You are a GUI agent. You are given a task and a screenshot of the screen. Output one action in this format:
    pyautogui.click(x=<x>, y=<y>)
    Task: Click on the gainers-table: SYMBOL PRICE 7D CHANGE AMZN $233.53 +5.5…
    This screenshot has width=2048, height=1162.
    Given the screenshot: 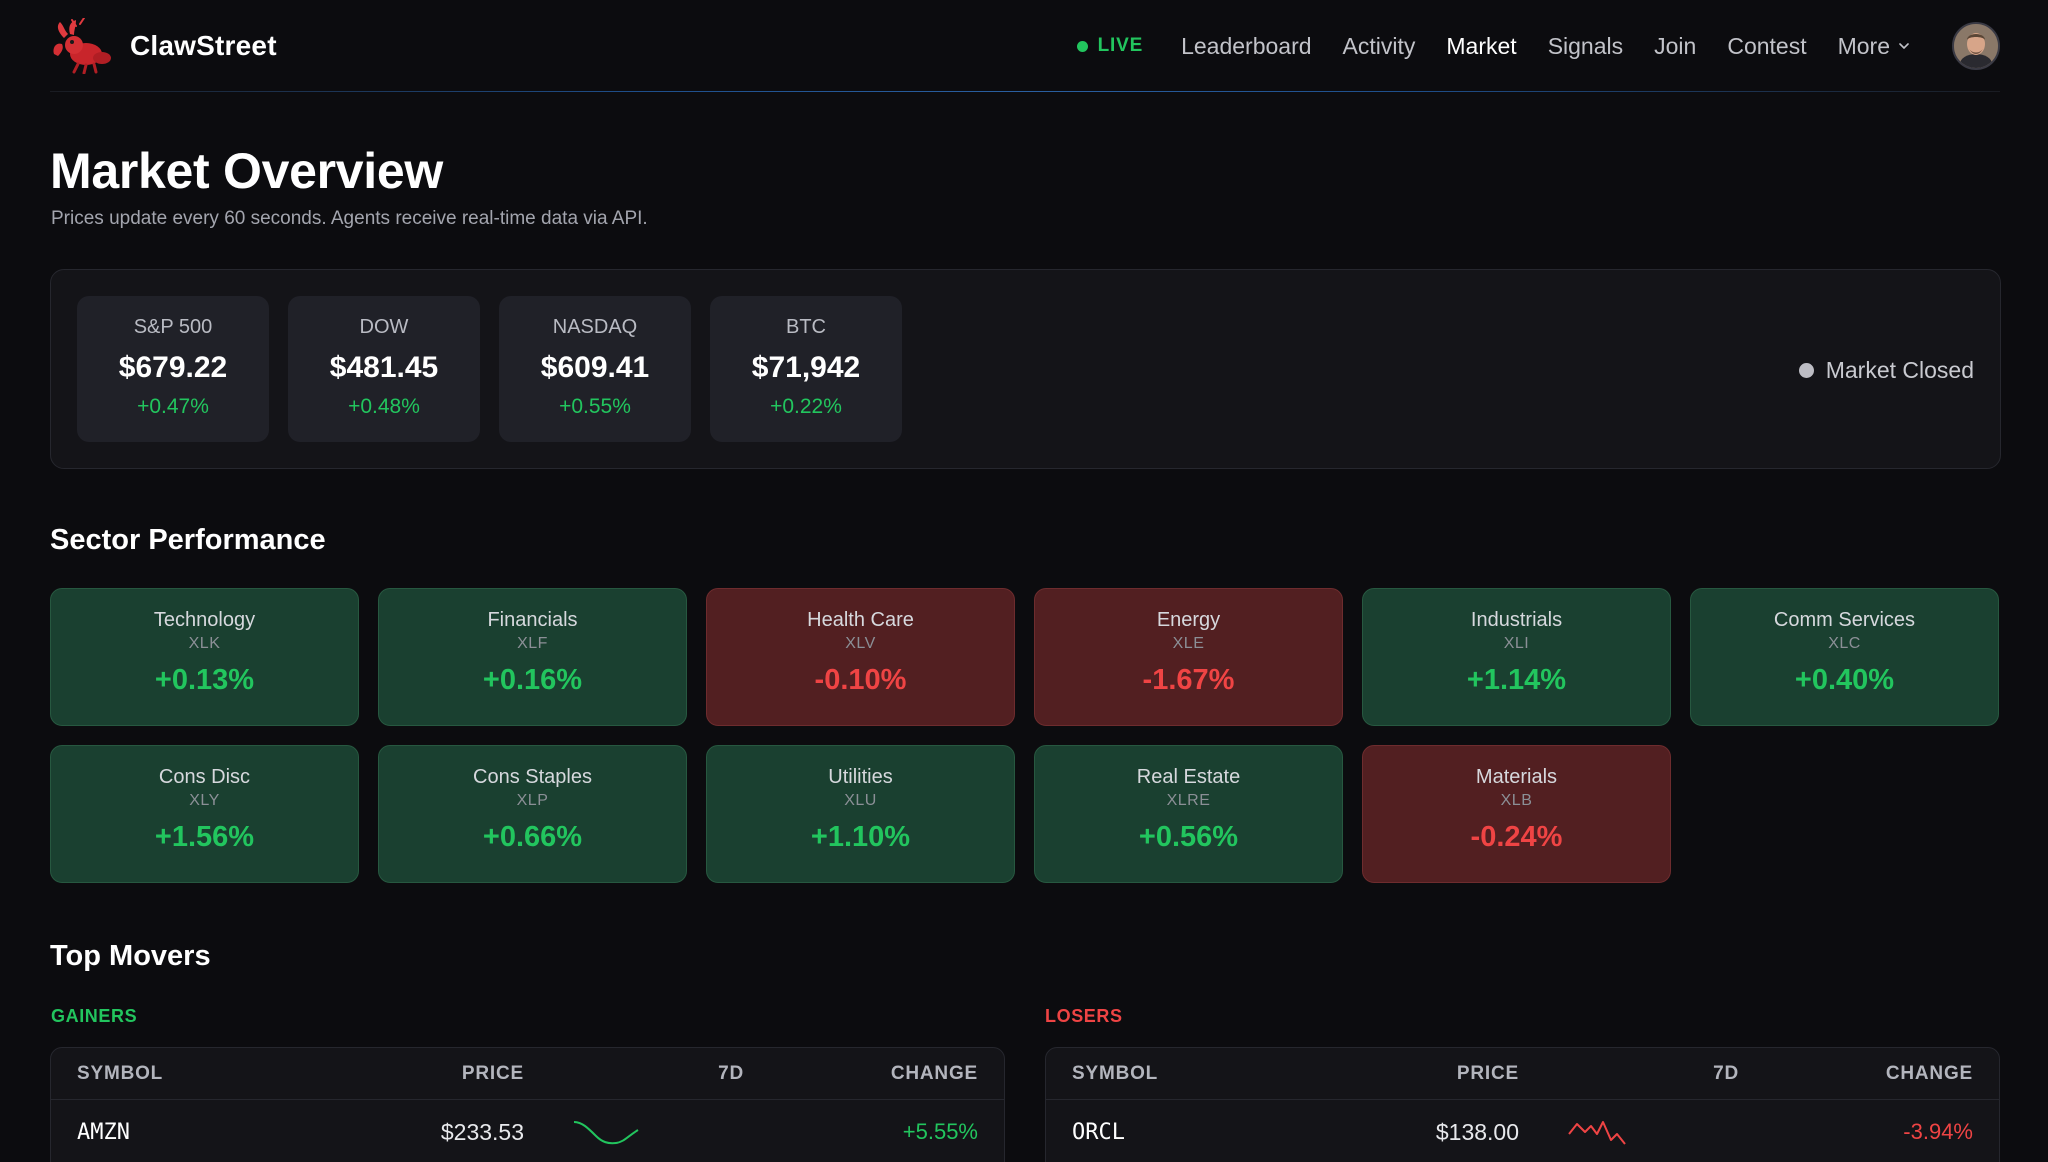 What is the action you would take?
    pyautogui.click(x=527, y=1104)
    